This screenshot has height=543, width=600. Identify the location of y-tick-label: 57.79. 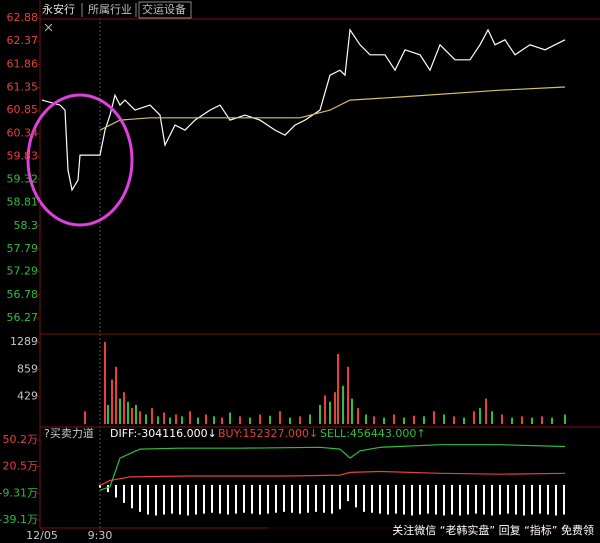
(23, 248).